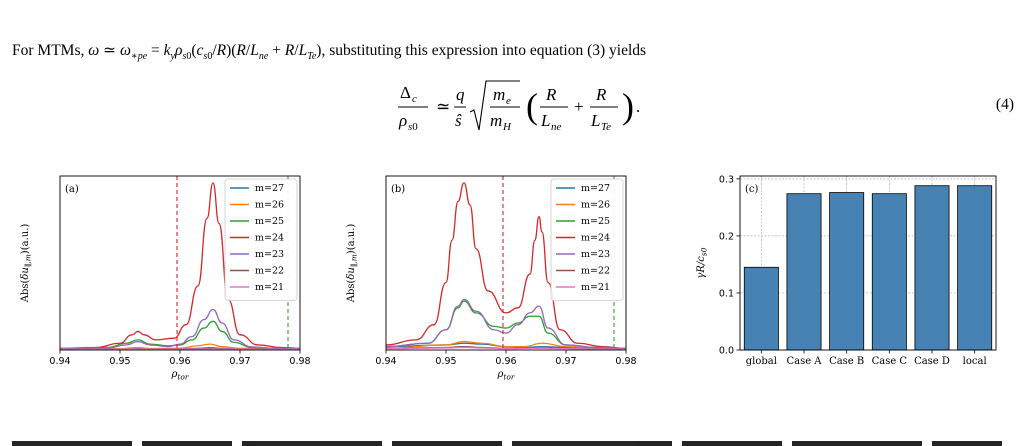 The image size is (1028, 446). I want to click on svg-text: c, so click(414, 99).